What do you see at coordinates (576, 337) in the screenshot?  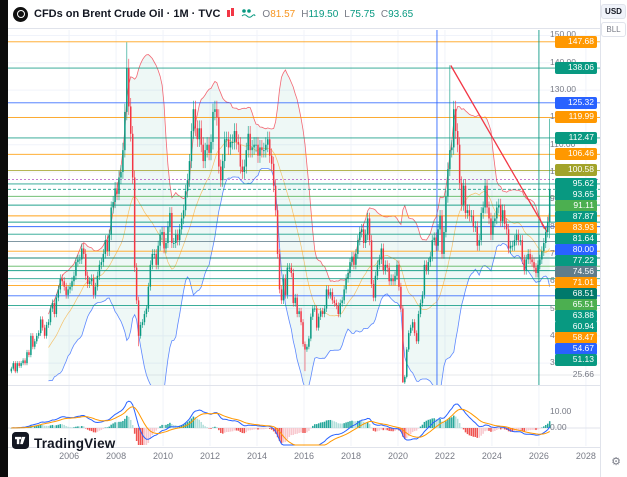 I see `price-level-label: 58.47` at bounding box center [576, 337].